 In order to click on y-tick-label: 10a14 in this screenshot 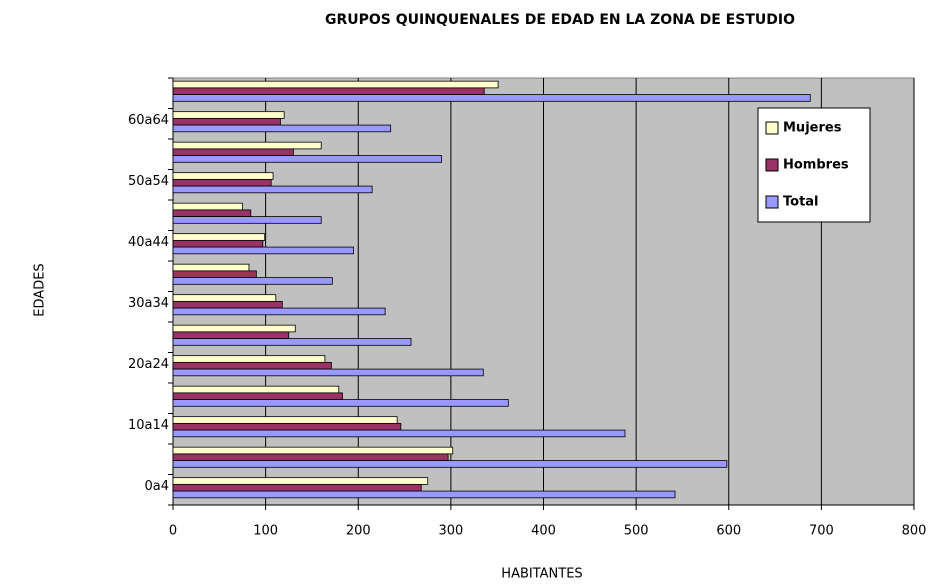, I will do `click(148, 425)`.